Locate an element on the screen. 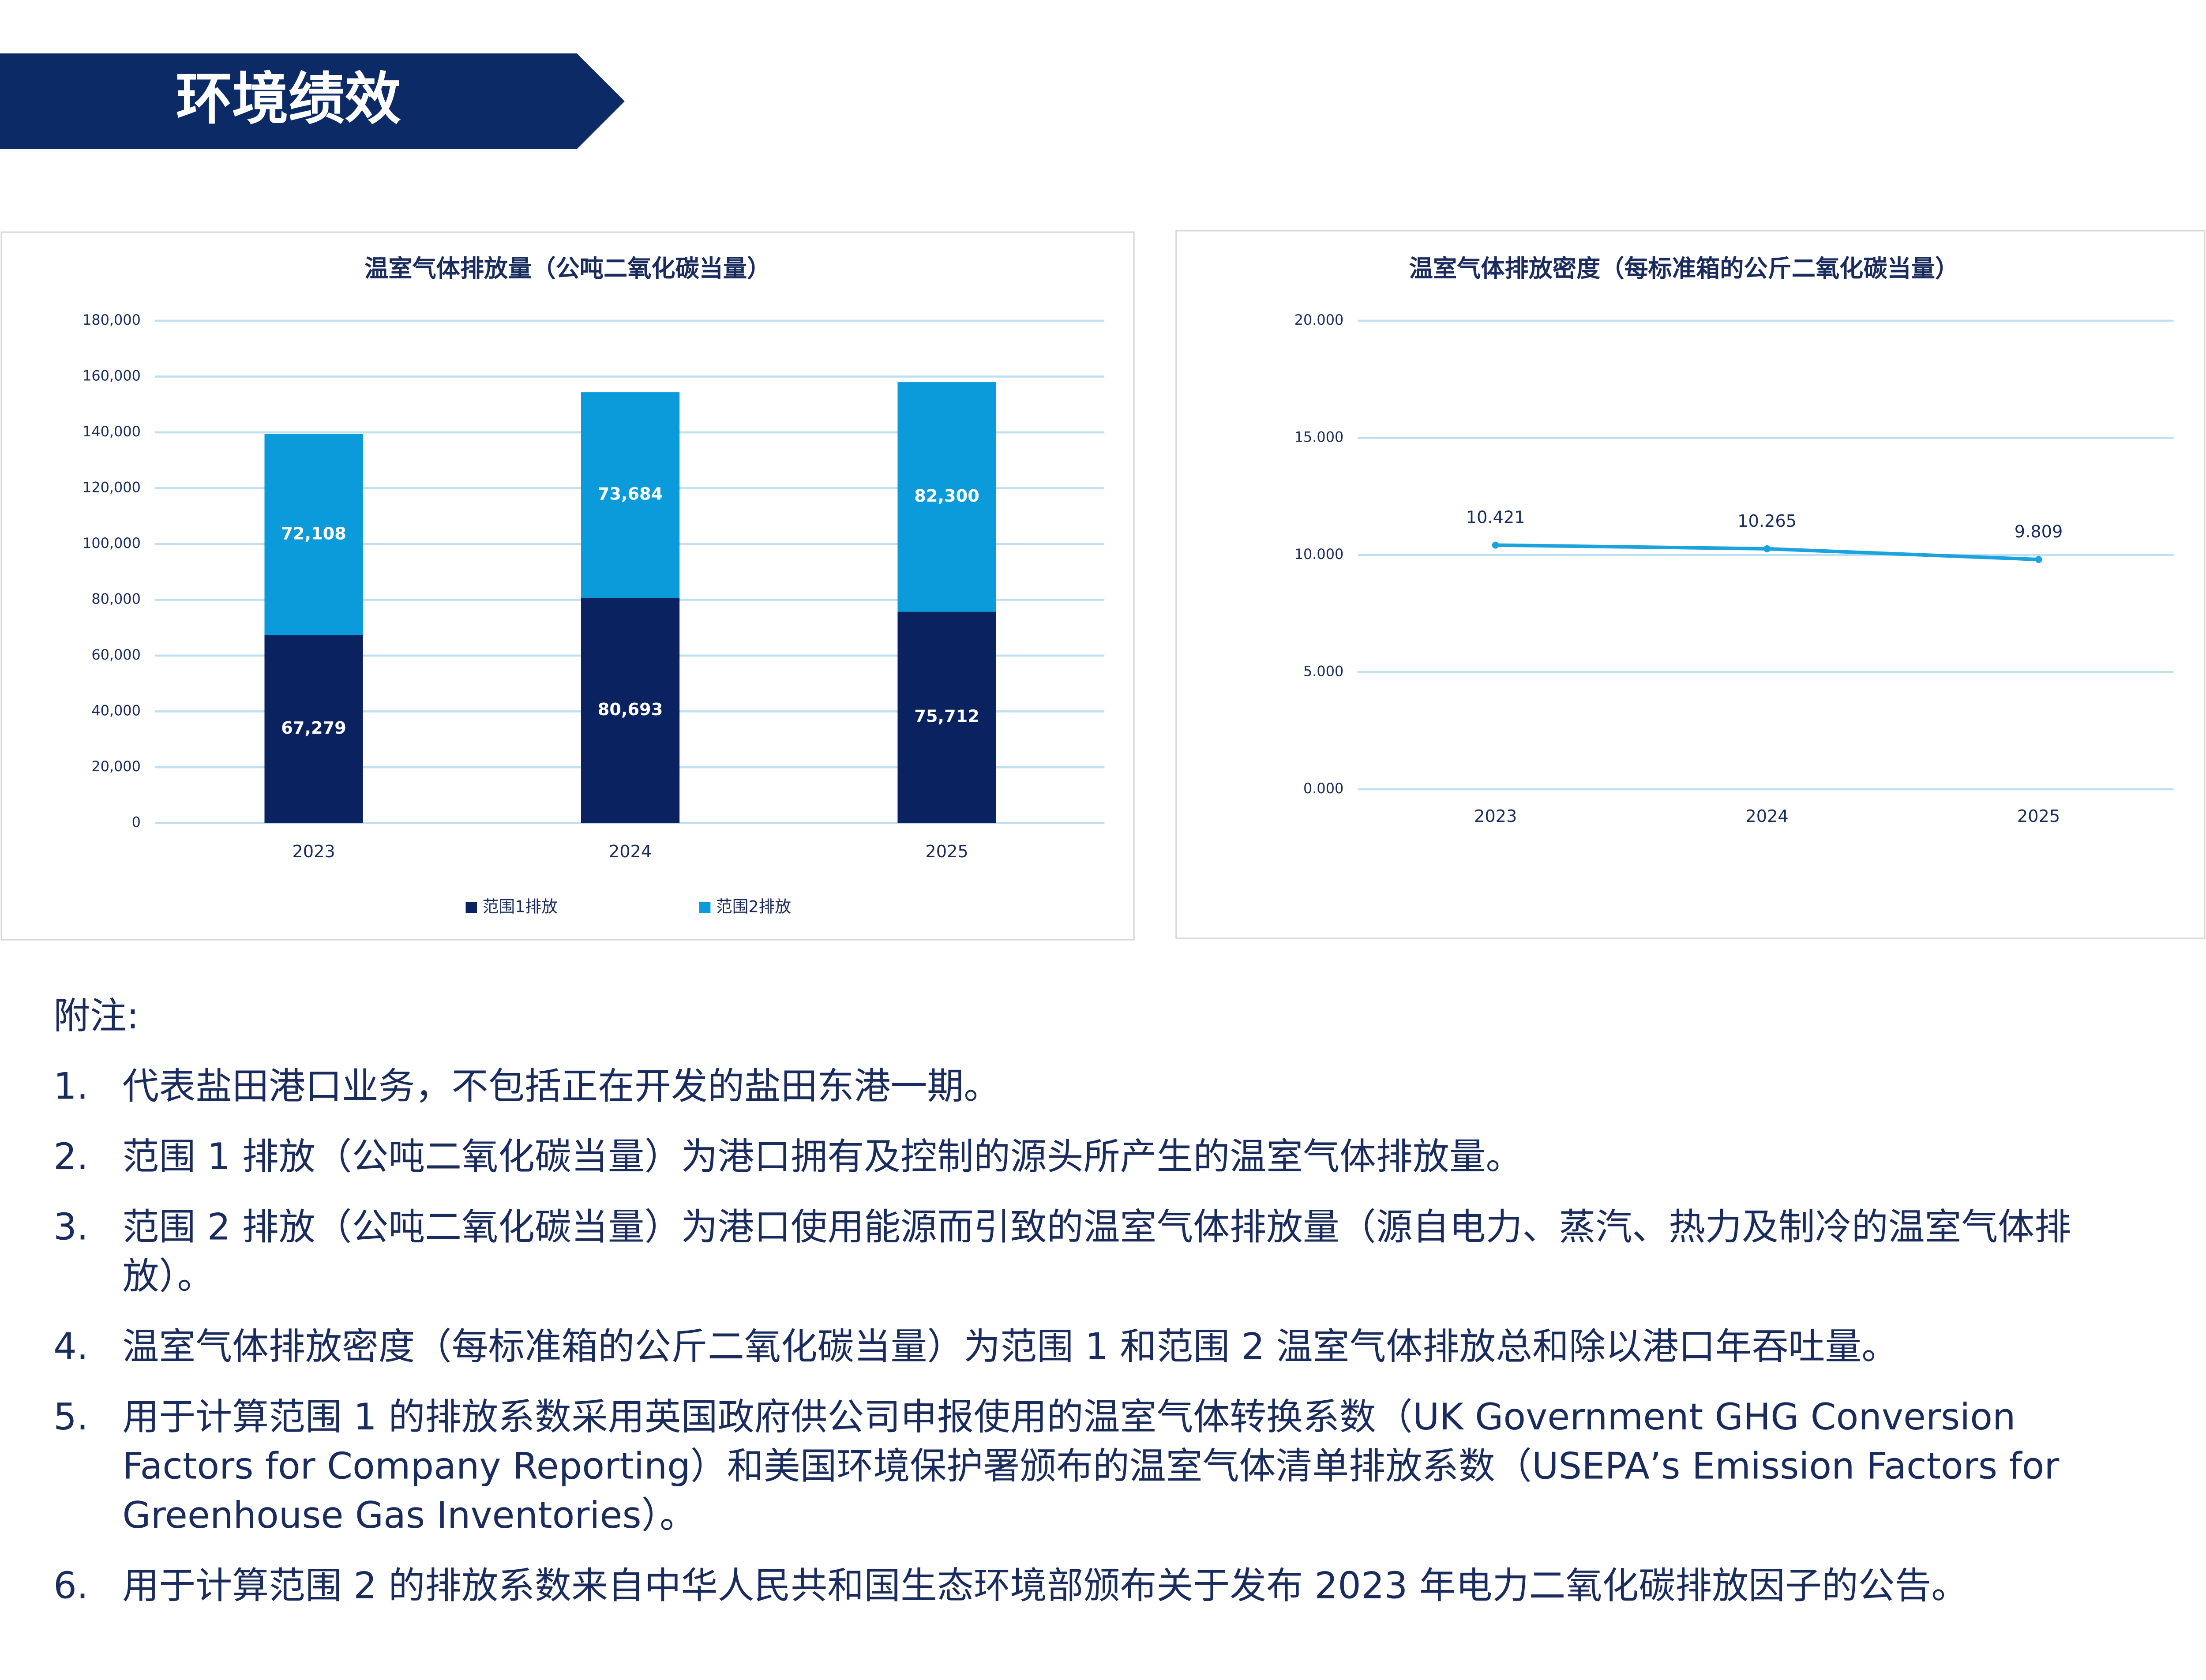  y-tick-label: 60,000 is located at coordinates (116, 654).